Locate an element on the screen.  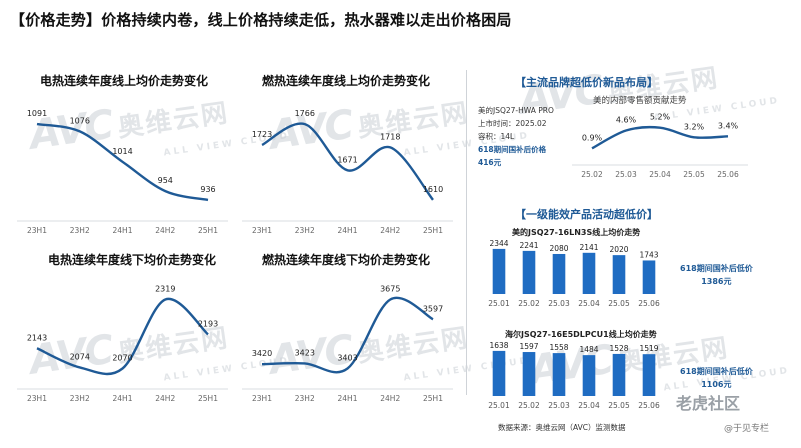
data-label: 2241 is located at coordinates (528, 245).